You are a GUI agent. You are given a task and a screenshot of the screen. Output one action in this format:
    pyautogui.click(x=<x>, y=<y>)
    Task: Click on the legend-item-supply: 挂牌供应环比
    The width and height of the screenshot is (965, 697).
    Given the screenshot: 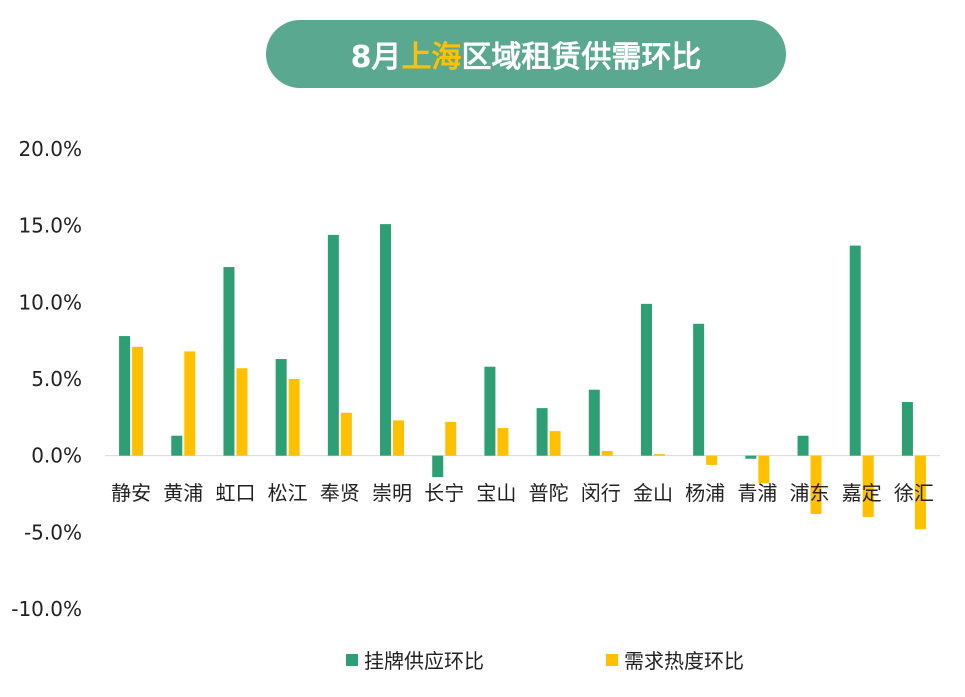 What is the action you would take?
    pyautogui.click(x=415, y=659)
    